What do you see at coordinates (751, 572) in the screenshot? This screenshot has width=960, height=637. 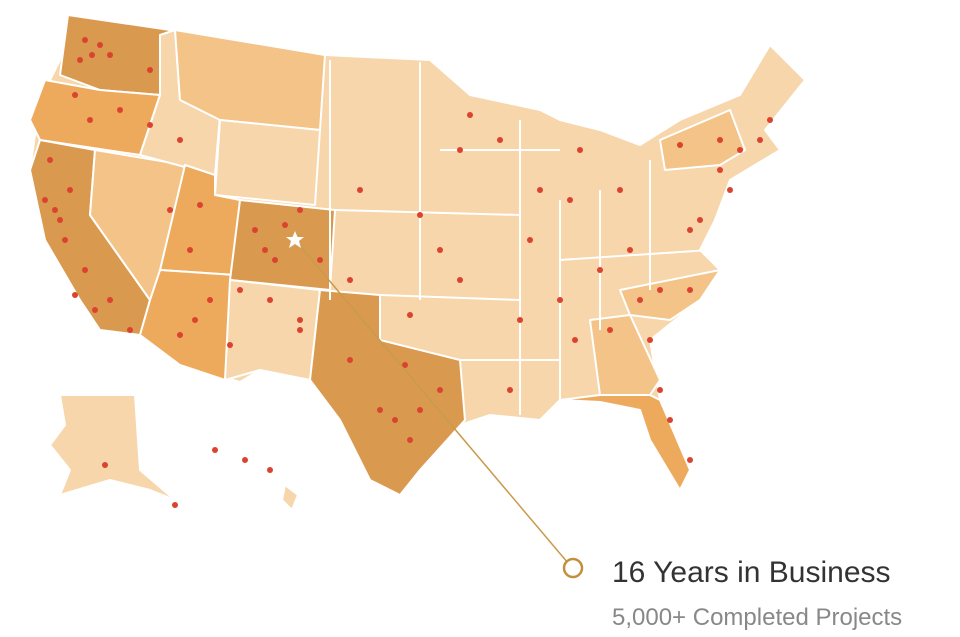 I see `headline: 16 Years in Business` at bounding box center [751, 572].